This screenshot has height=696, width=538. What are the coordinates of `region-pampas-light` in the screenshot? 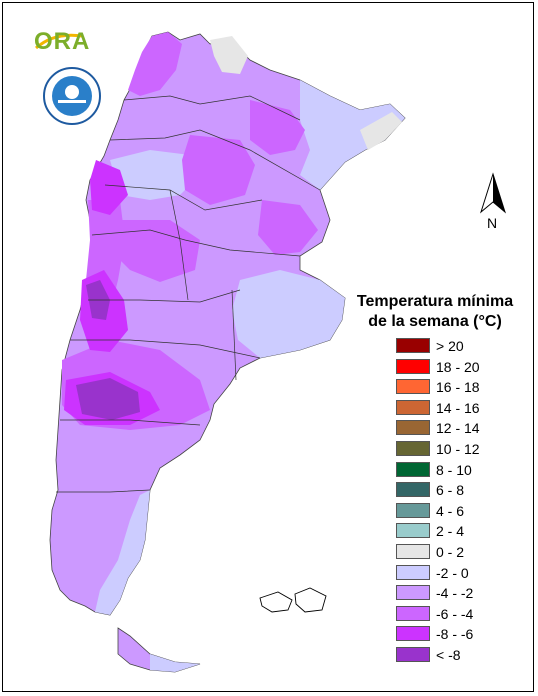 It's located at (288, 314).